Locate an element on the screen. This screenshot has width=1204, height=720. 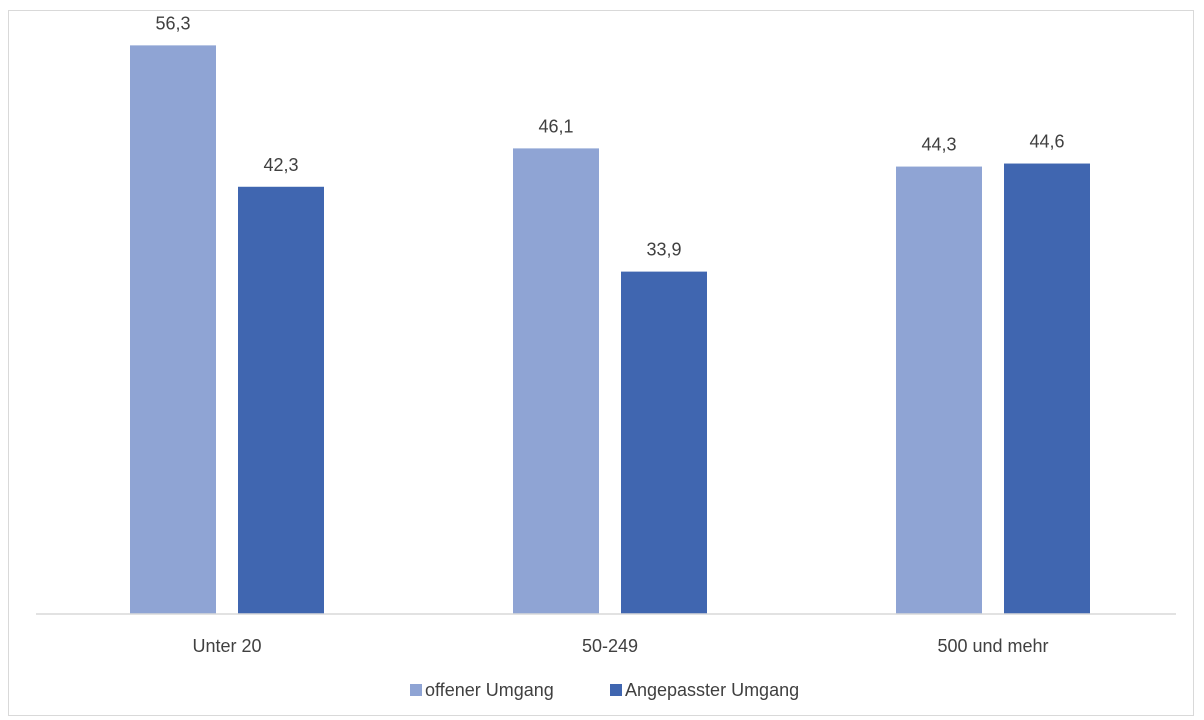
legend-label-angepasster-umgang: Angepasster Umgang is located at coordinates (712, 690).